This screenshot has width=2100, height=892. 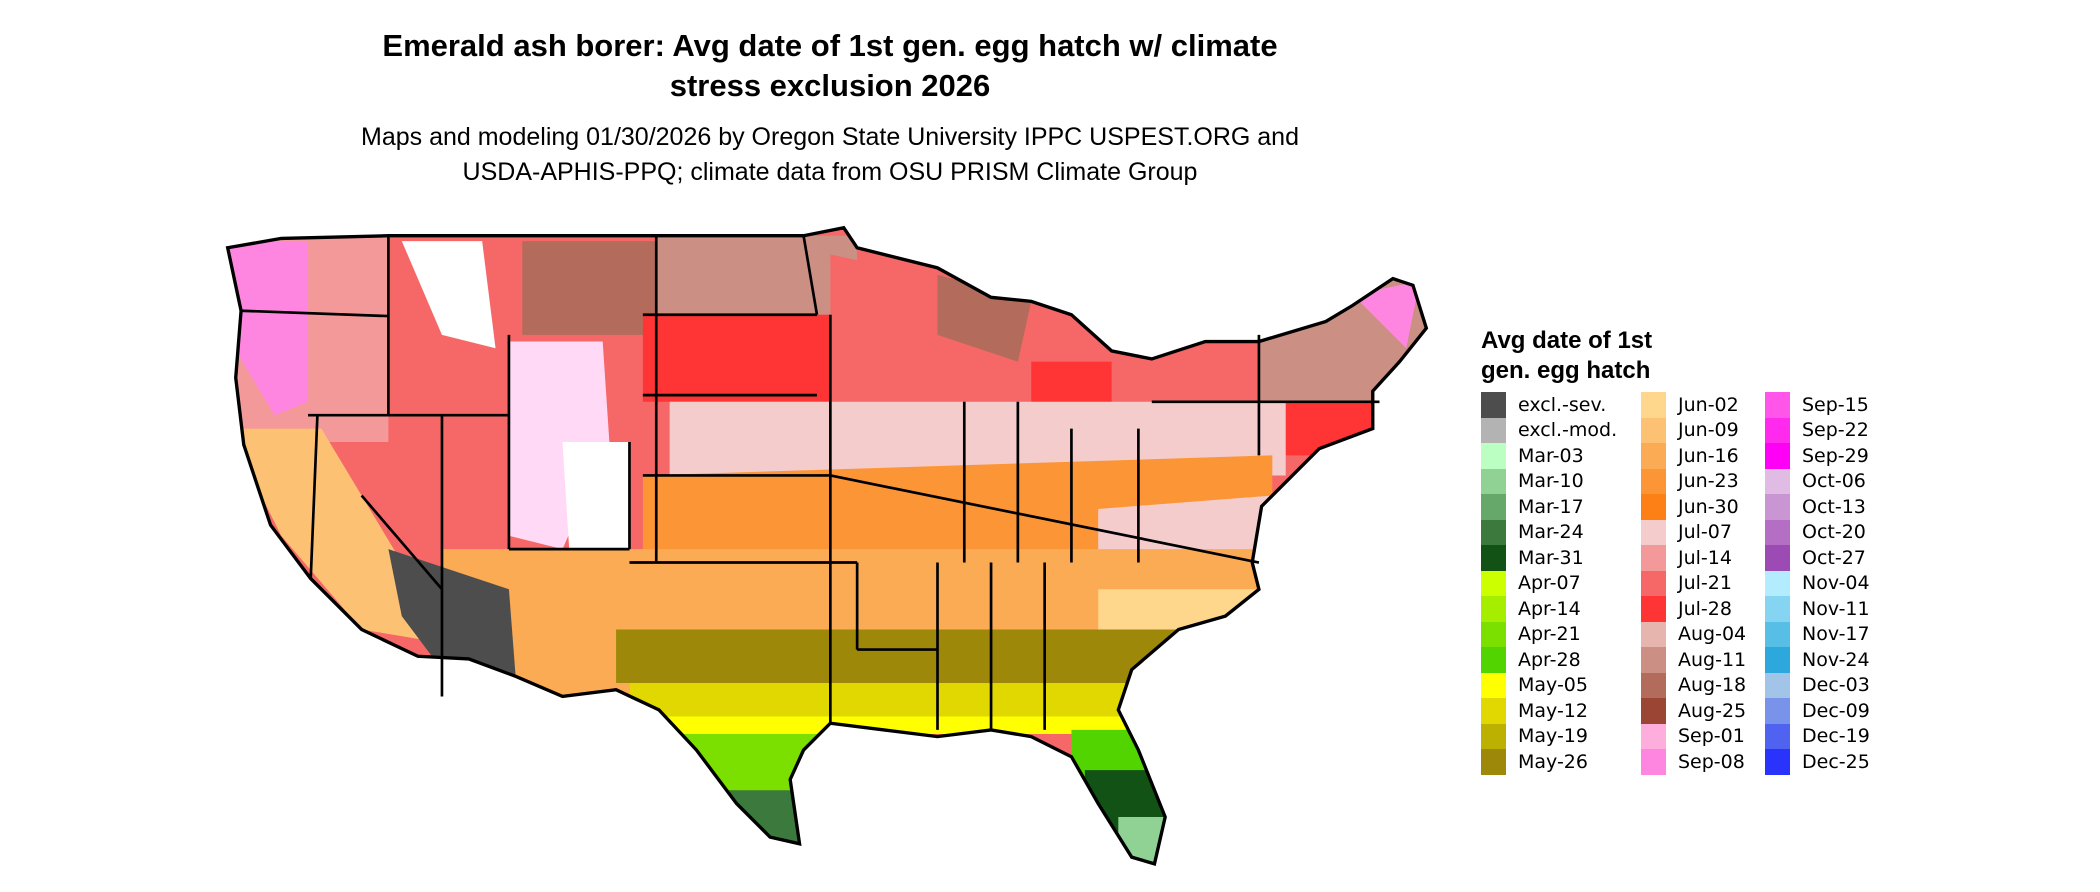 I want to click on legend-label: Oct-27, so click(x=1834, y=557).